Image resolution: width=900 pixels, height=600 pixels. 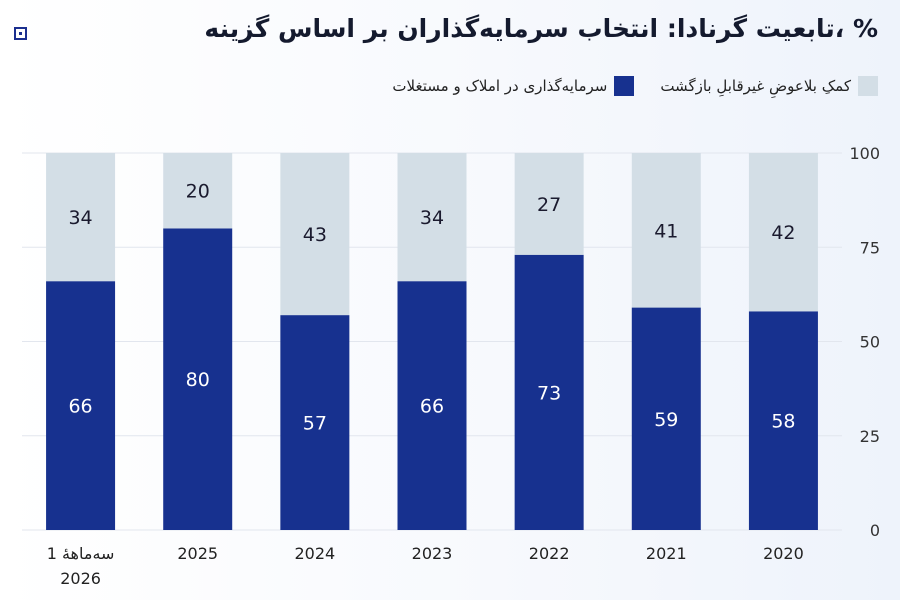 I want to click on y-tick-label: 0, so click(x=875, y=530).